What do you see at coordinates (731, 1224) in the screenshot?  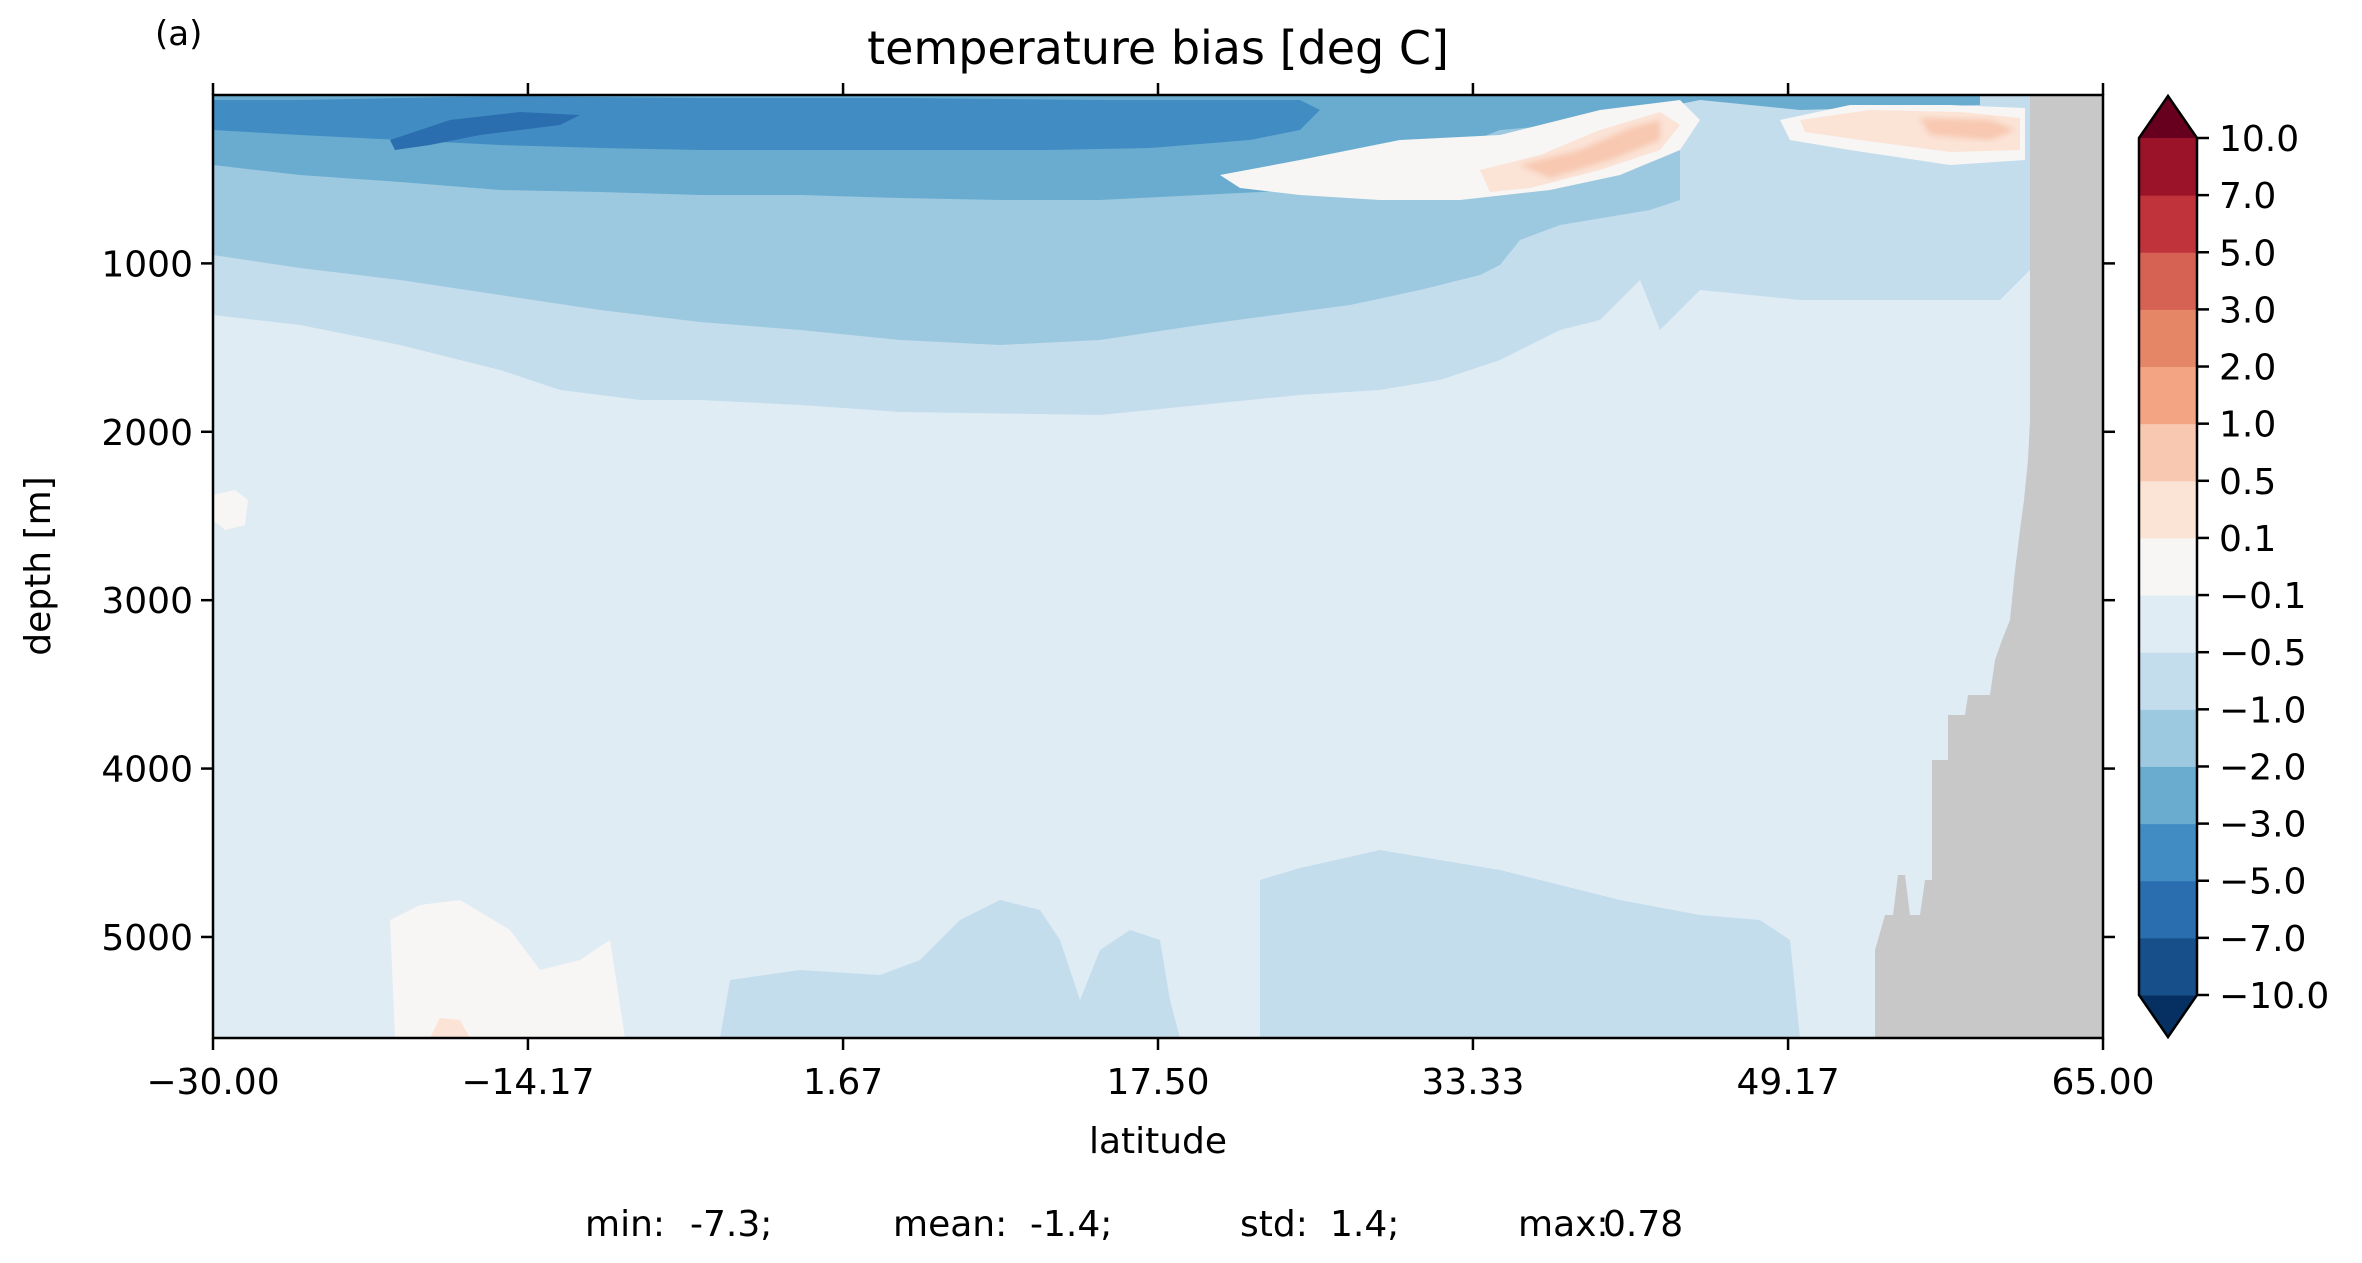 I see `stat-min-value: -7.3;` at bounding box center [731, 1224].